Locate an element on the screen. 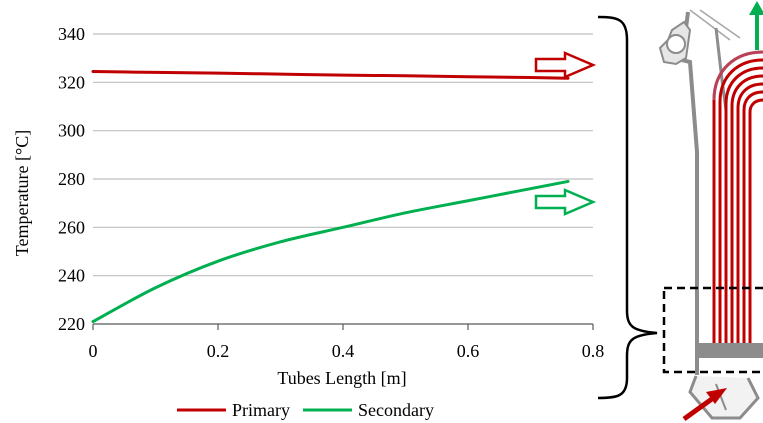 The height and width of the screenshot is (423, 763). y-tick-label: 320 is located at coordinates (71, 82).